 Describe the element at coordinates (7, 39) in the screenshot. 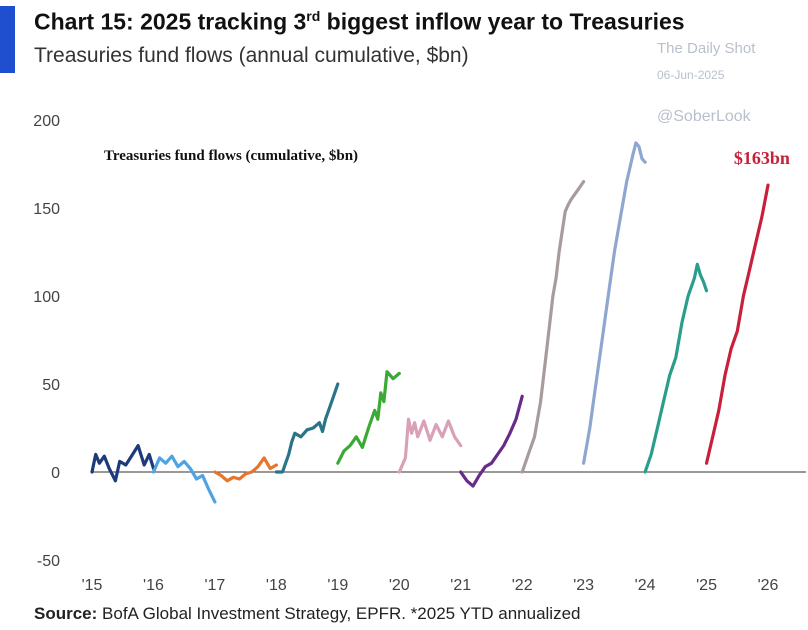

I see `accent-bar` at that location.